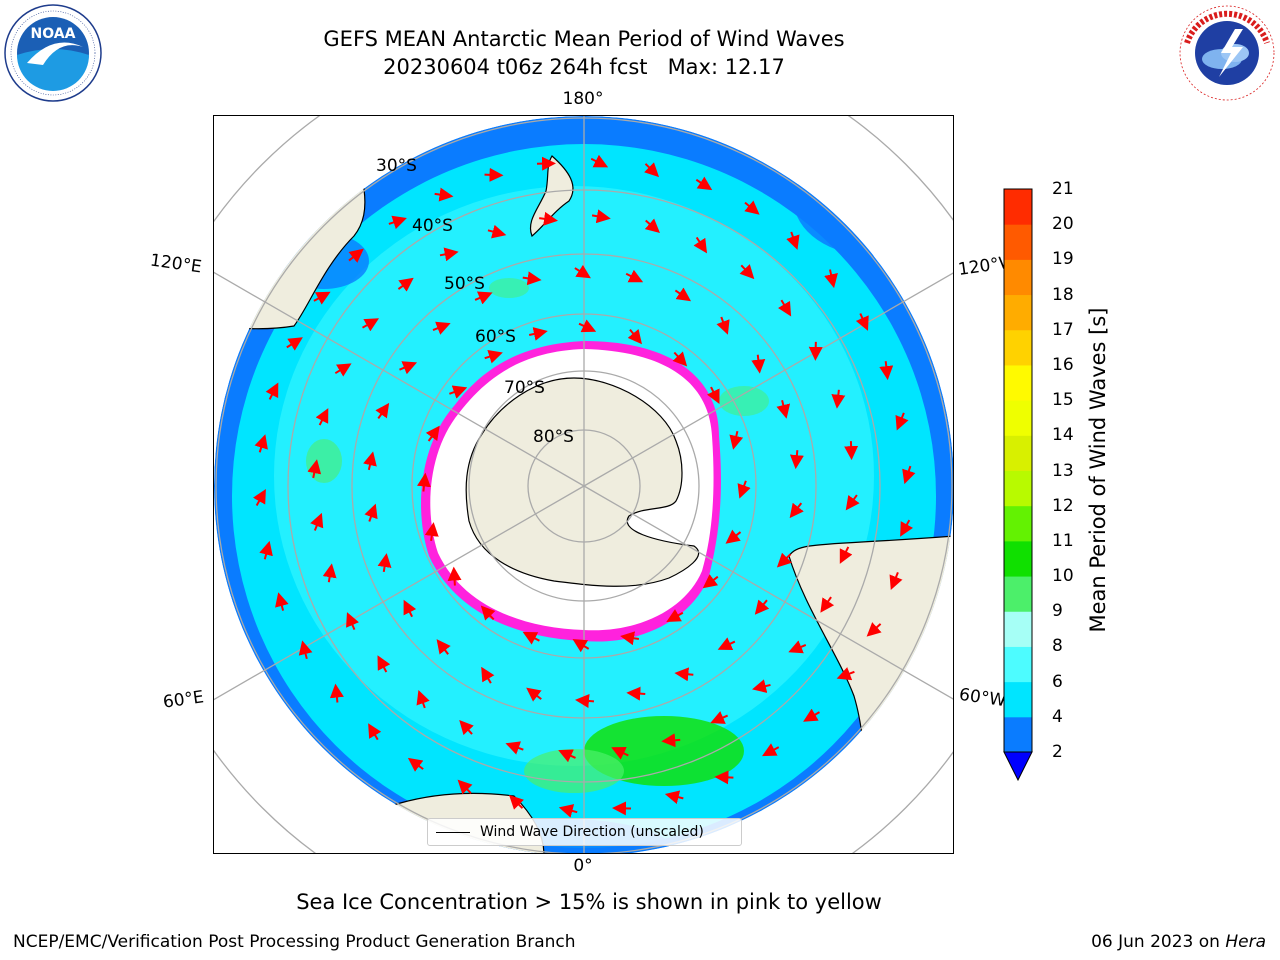 The height and width of the screenshot is (960, 1280). What do you see at coordinates (1057, 646) in the screenshot?
I see `colorbar-tick-label: 8` at bounding box center [1057, 646].